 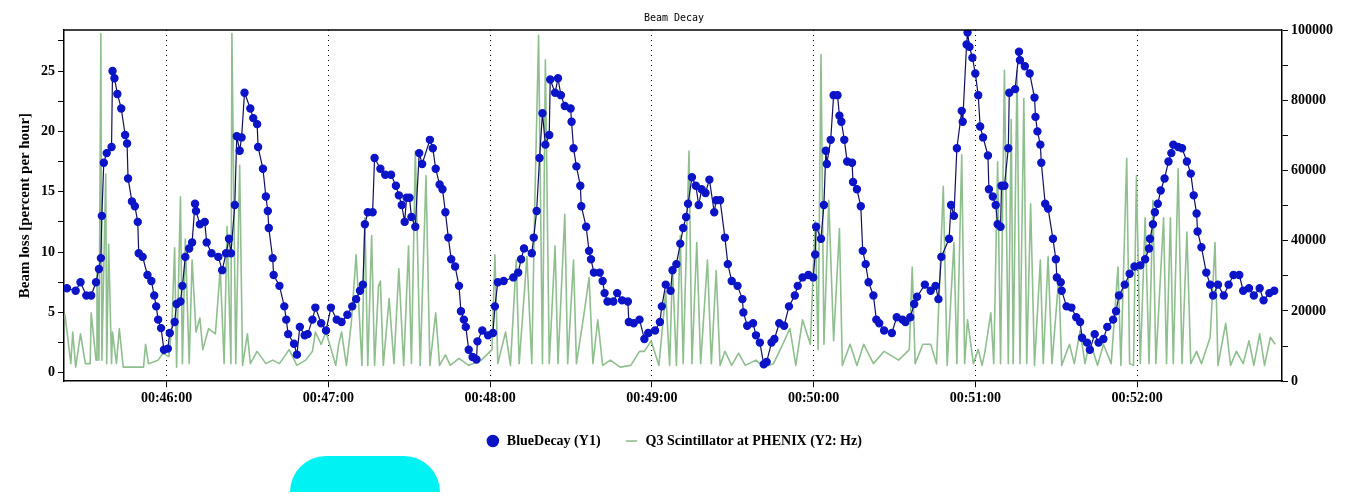 I want to click on y2-tick-label: 80000, so click(x=1308, y=99).